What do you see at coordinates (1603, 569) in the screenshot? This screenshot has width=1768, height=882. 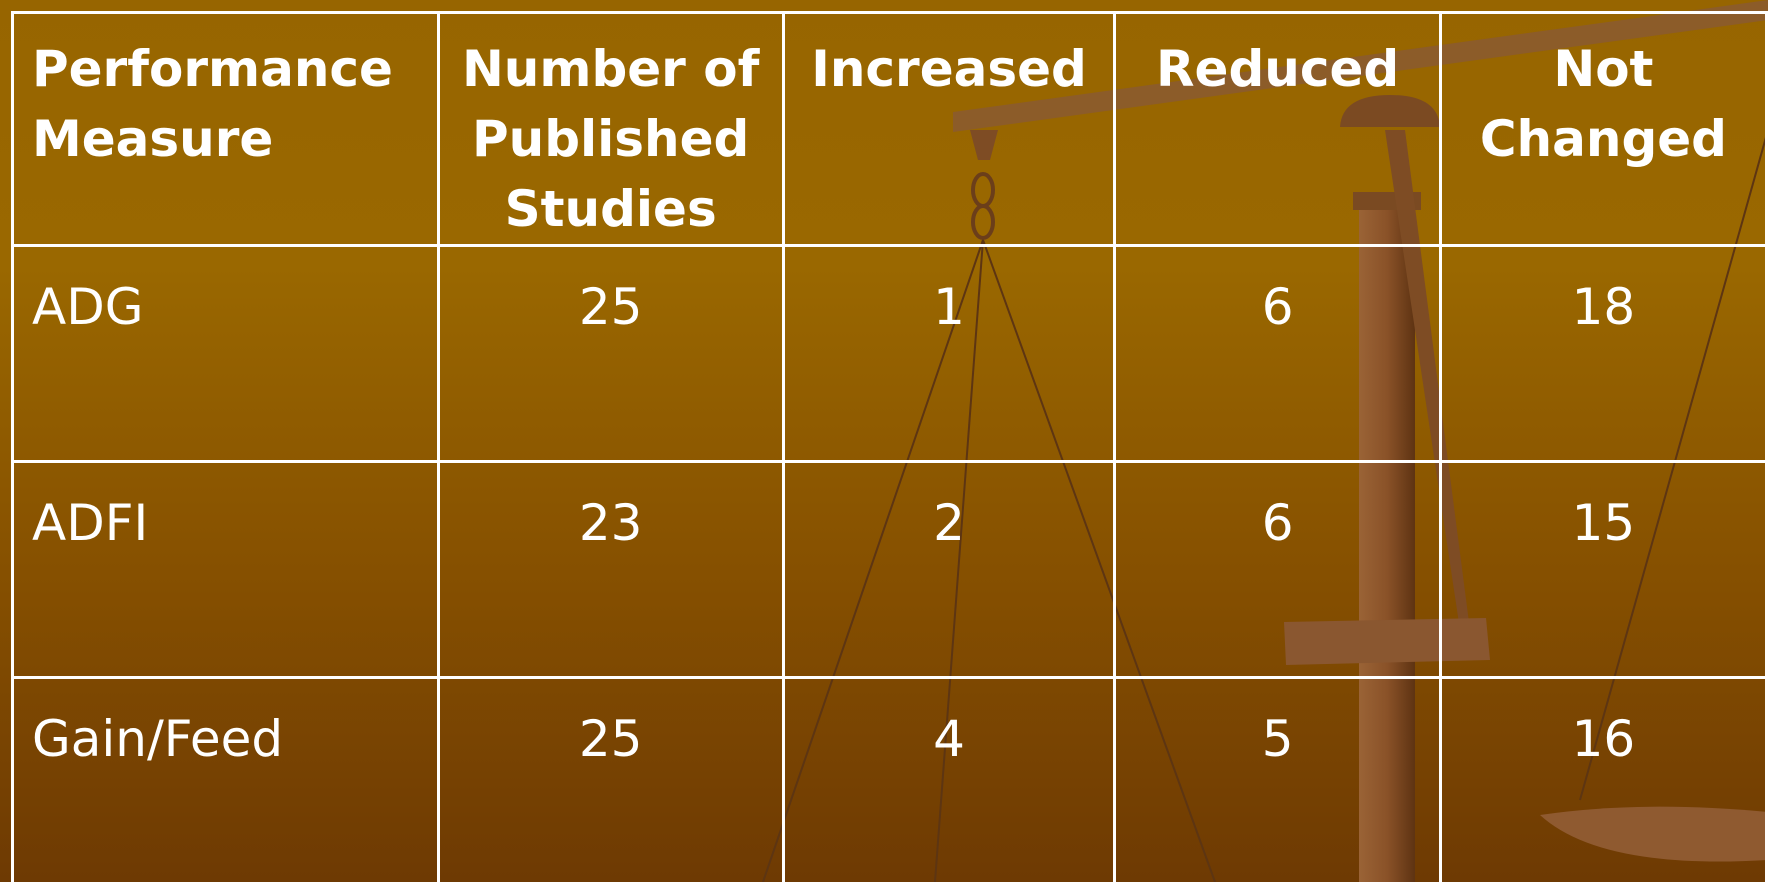 I see `table-cell: 15` at bounding box center [1603, 569].